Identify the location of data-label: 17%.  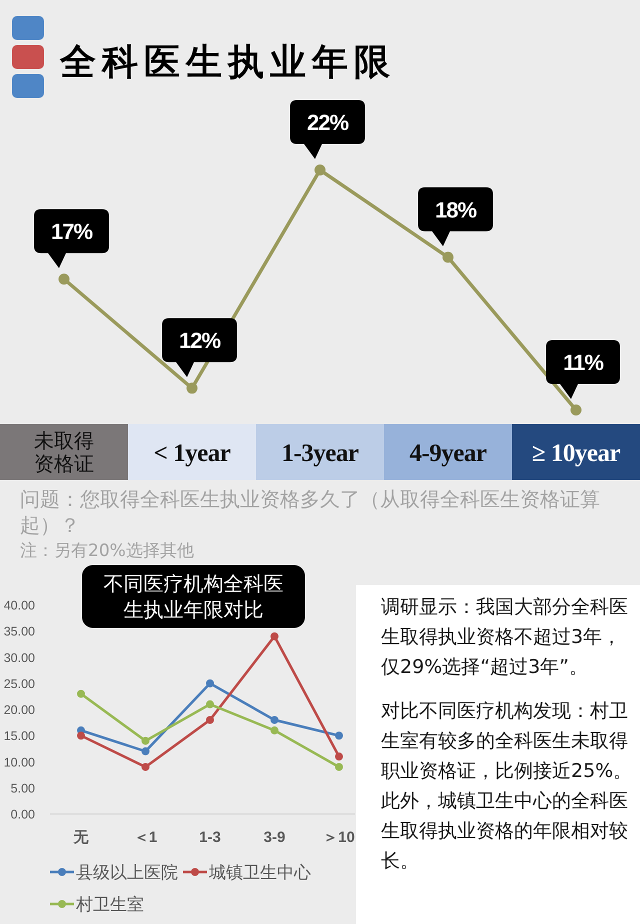
(71, 231).